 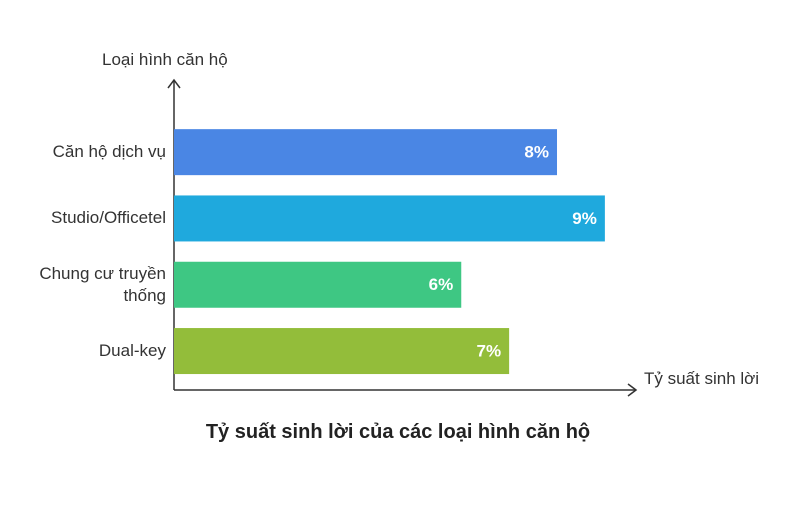 I want to click on y-axis-label: Loại hình căn hộ, so click(x=165, y=59).